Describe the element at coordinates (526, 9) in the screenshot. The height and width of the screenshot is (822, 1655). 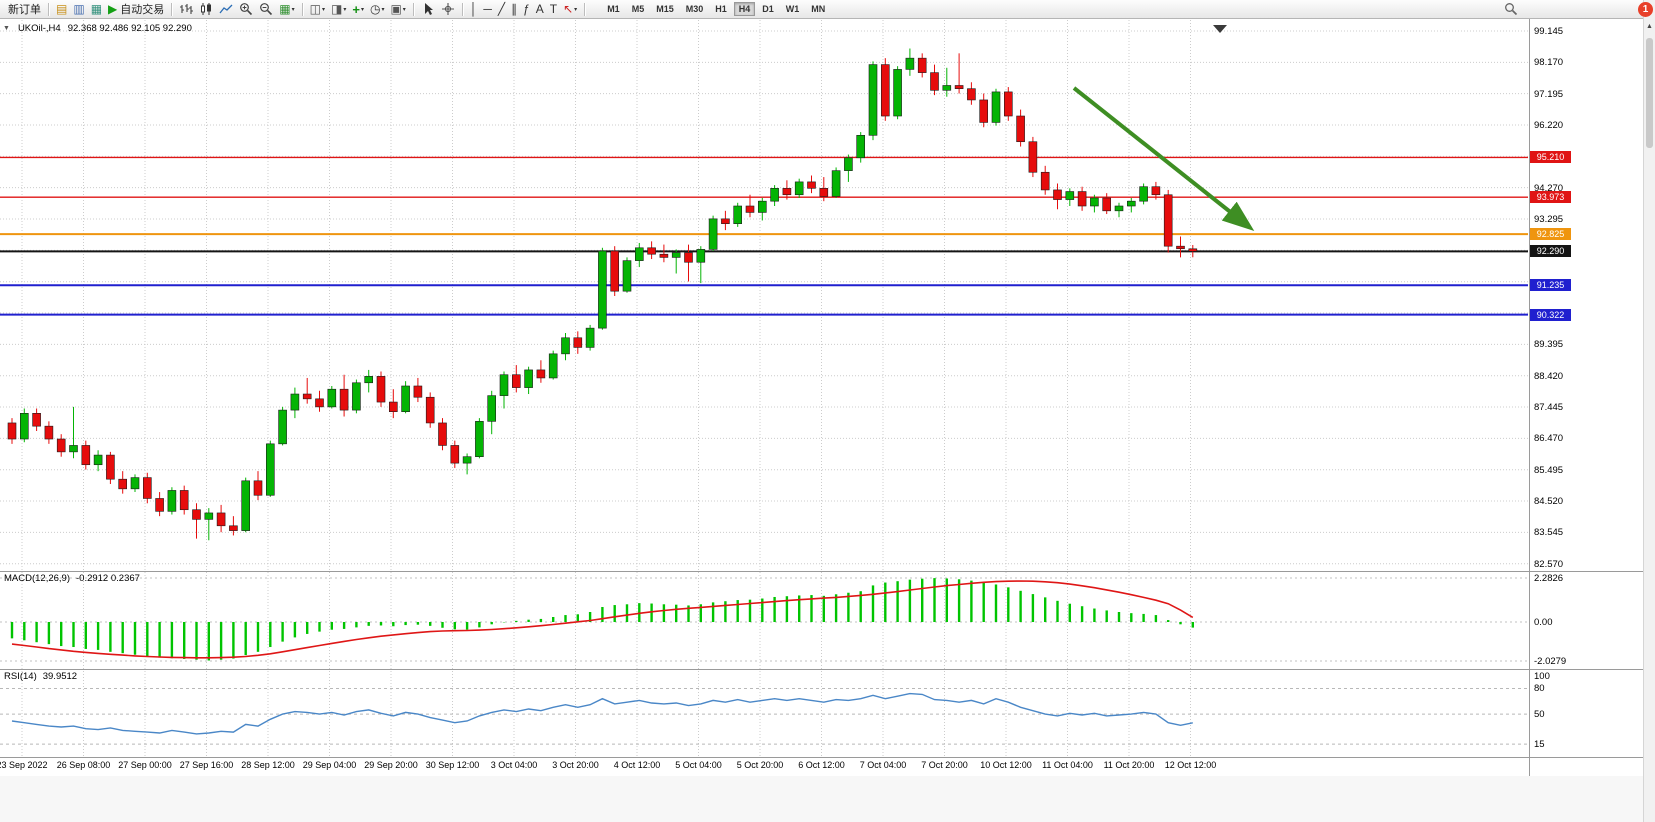
I see `fibonacci-tool-button: ƒ` at that location.